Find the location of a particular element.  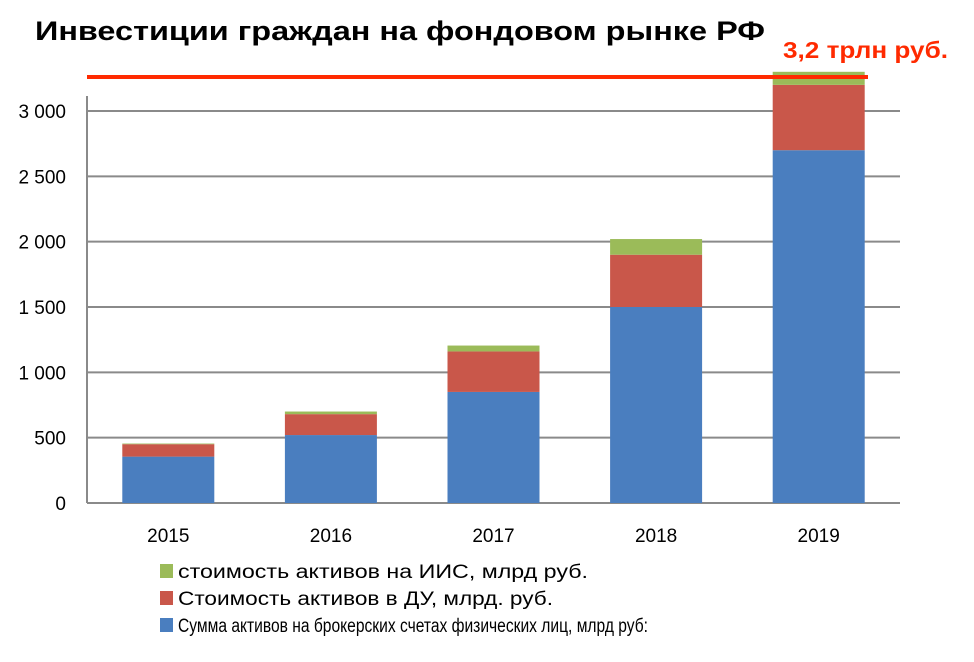

y-tick-label: 1 500 is located at coordinates (42, 308).